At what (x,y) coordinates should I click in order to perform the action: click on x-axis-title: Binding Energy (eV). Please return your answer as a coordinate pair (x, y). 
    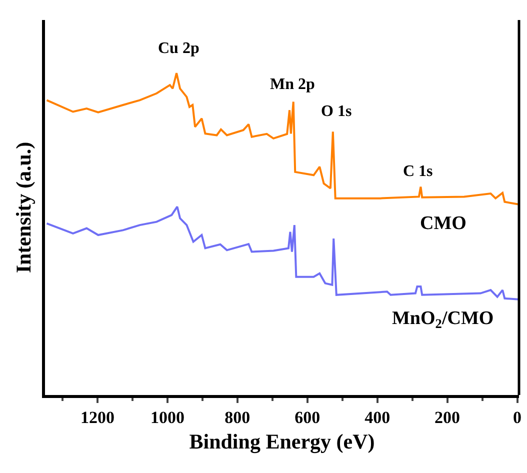
    Looking at the image, I should click on (282, 441).